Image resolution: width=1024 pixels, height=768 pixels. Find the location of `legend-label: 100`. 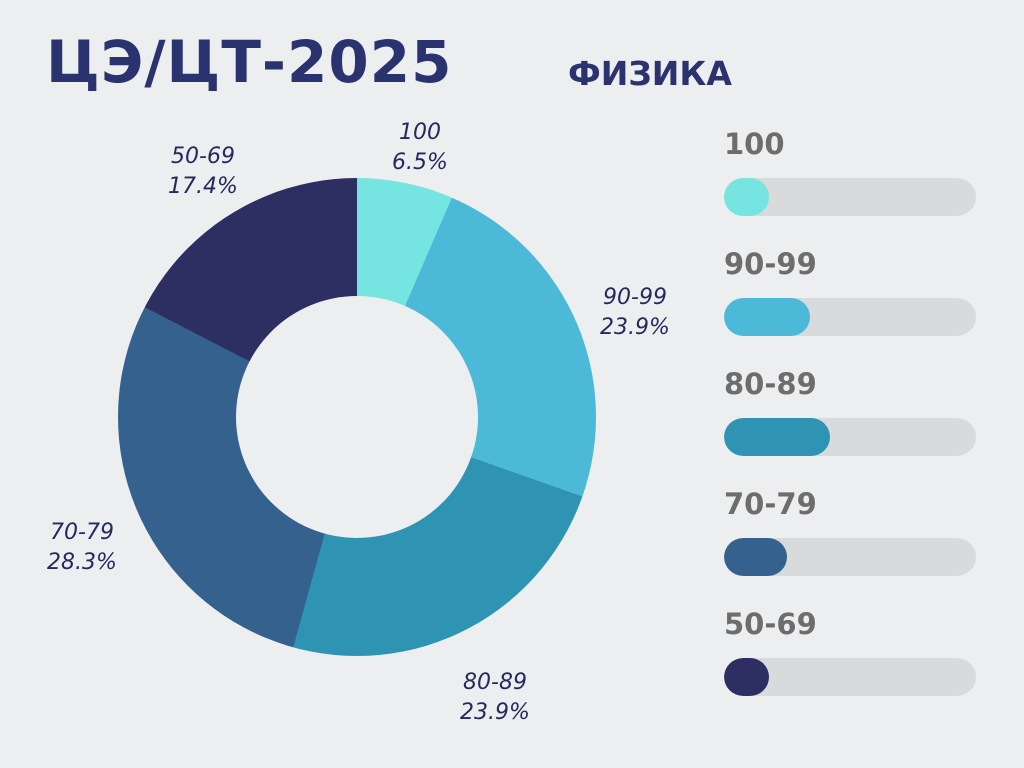

legend-label: 100 is located at coordinates (754, 144).